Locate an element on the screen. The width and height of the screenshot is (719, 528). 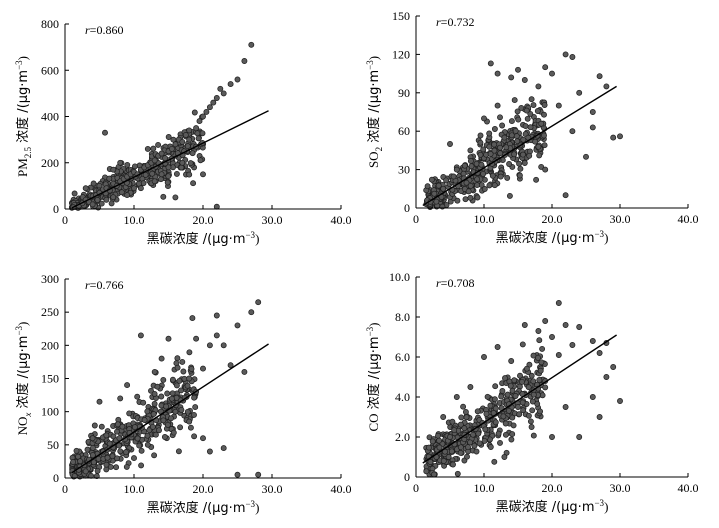
correlation-label: r=0.860 is located at coordinates (104, 30).